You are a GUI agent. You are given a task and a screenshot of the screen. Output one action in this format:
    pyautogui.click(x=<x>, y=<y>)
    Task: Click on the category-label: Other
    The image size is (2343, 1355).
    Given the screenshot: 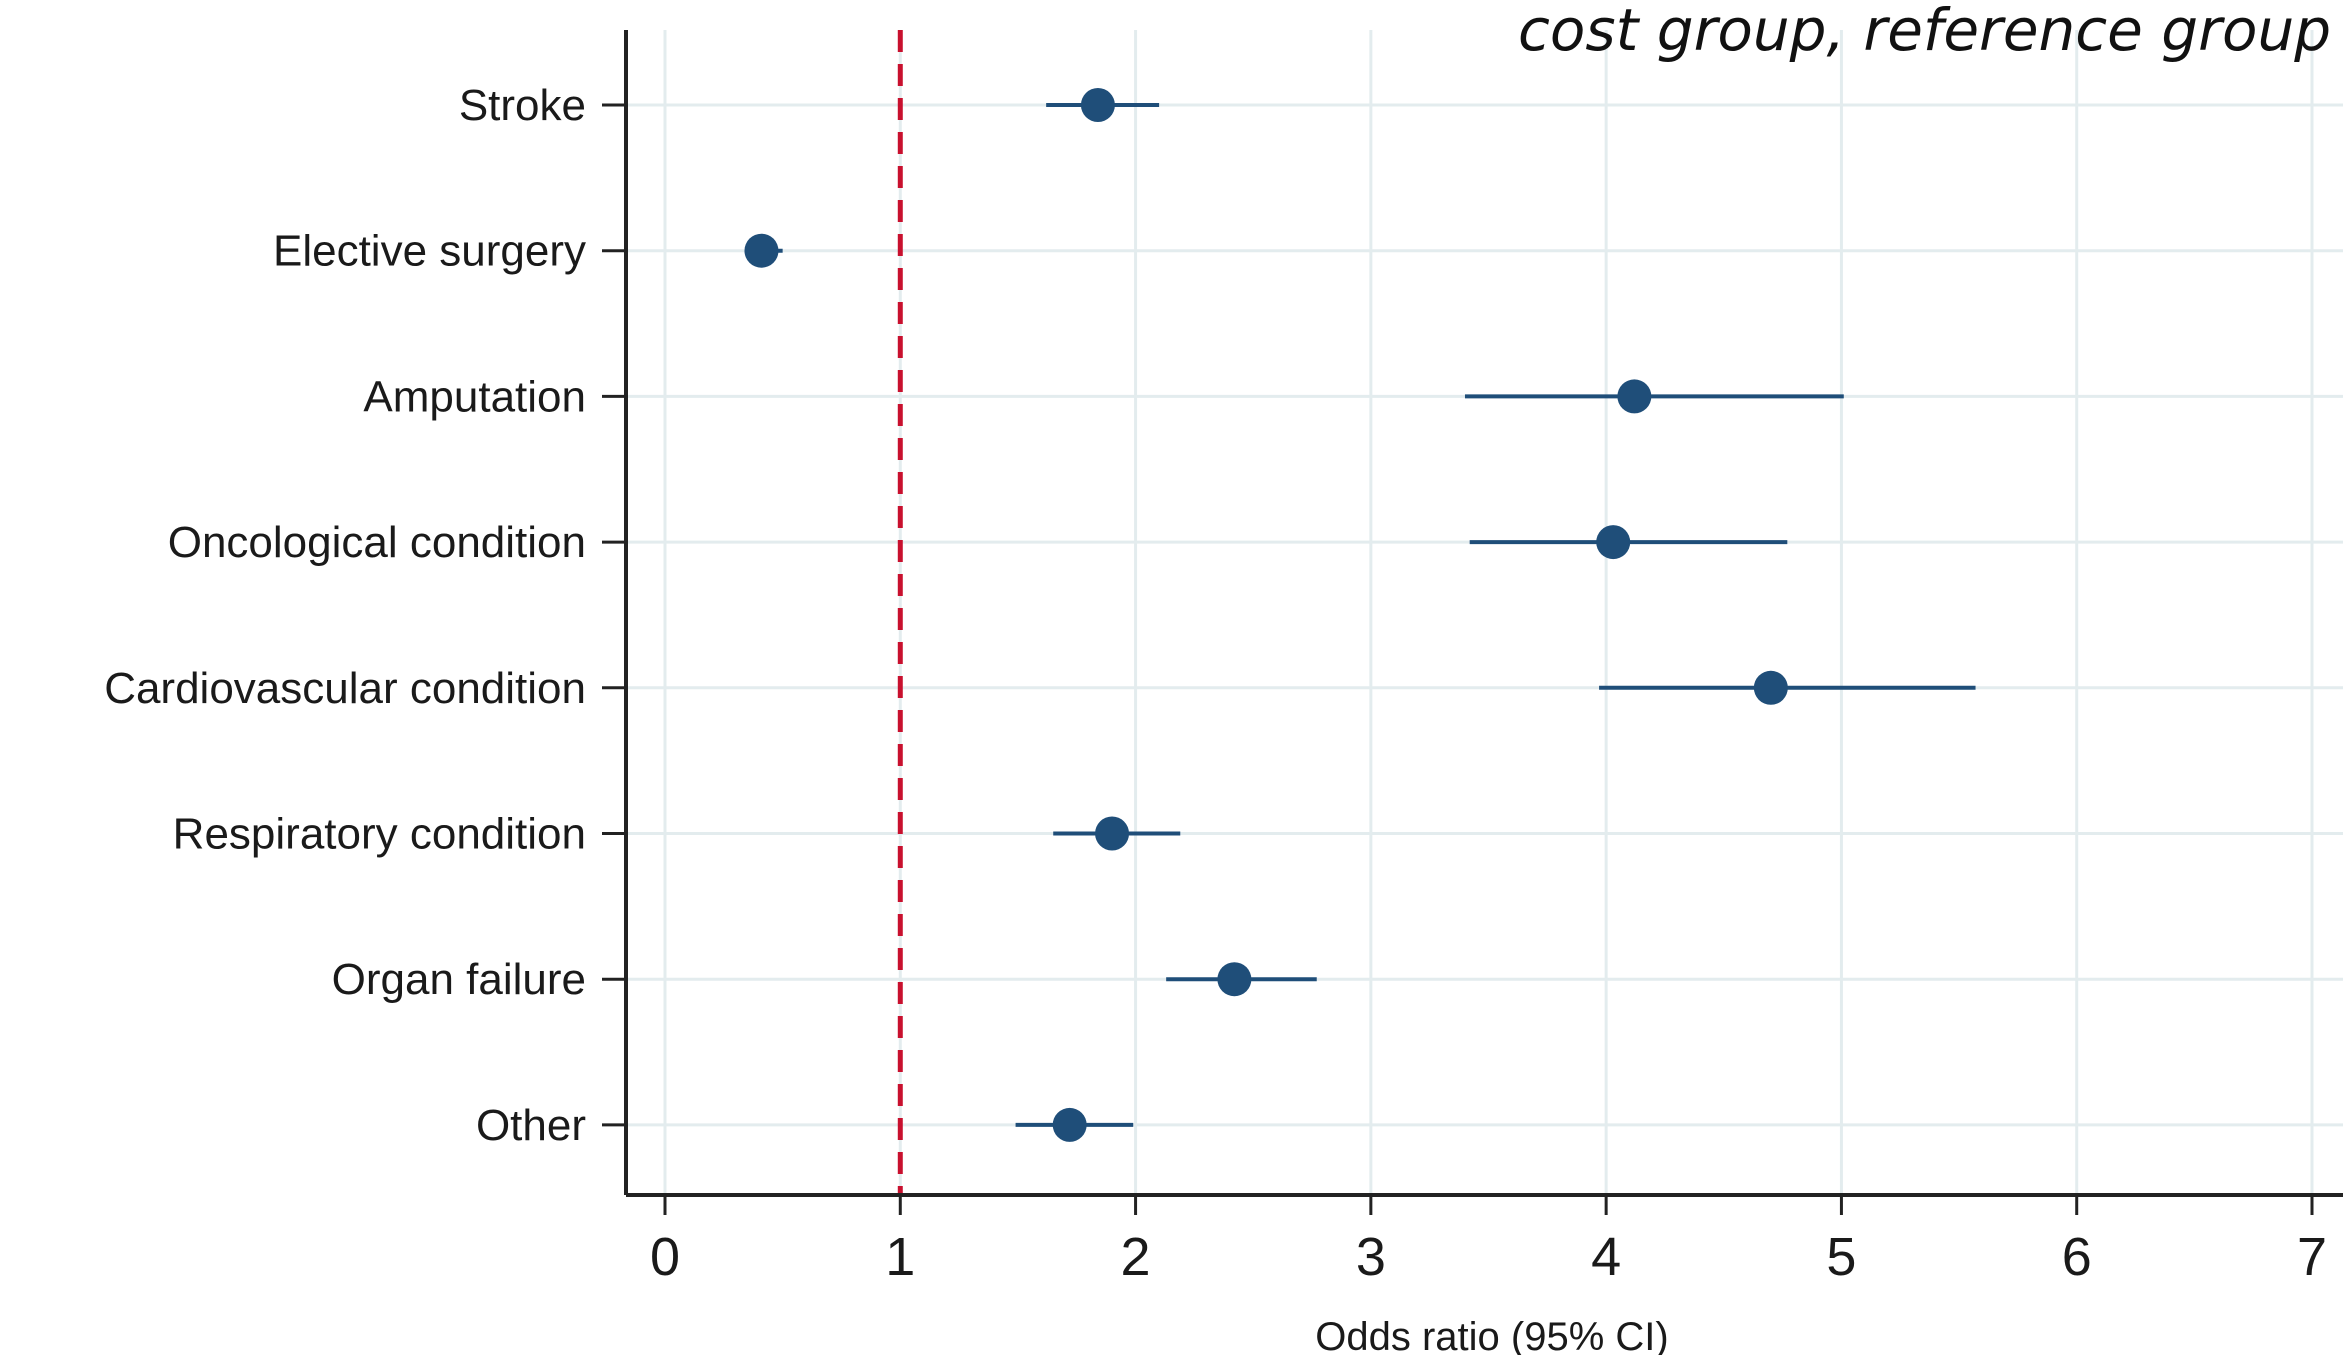 What is the action you would take?
    pyautogui.click(x=531, y=1125)
    